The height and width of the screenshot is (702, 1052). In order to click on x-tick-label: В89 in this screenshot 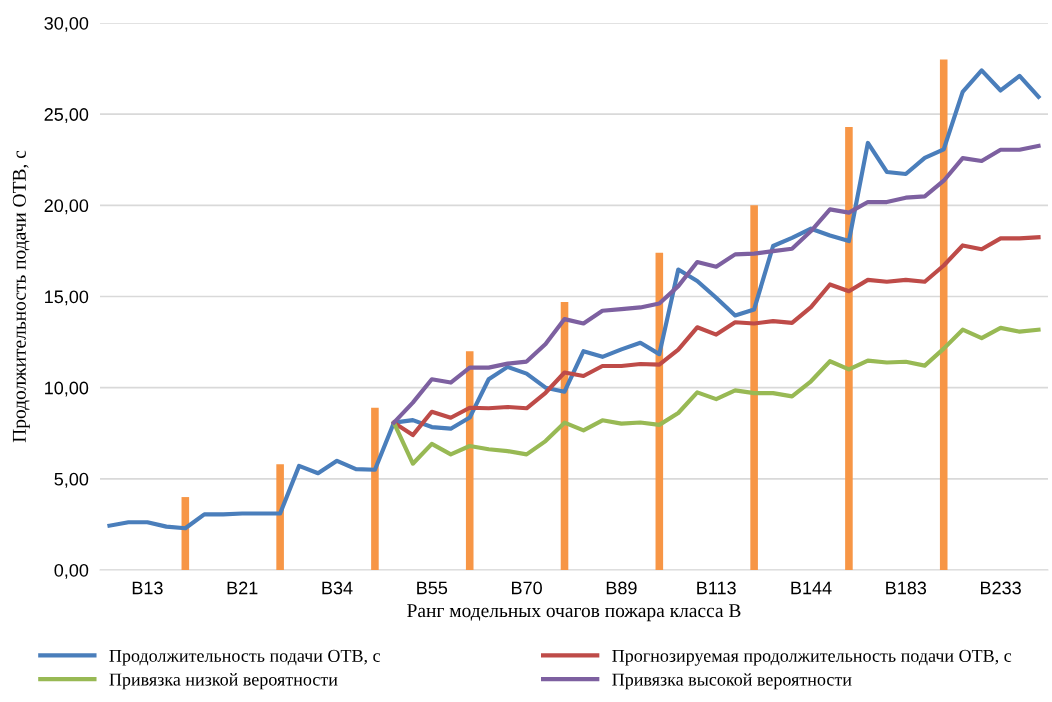, I will do `click(621, 588)`.